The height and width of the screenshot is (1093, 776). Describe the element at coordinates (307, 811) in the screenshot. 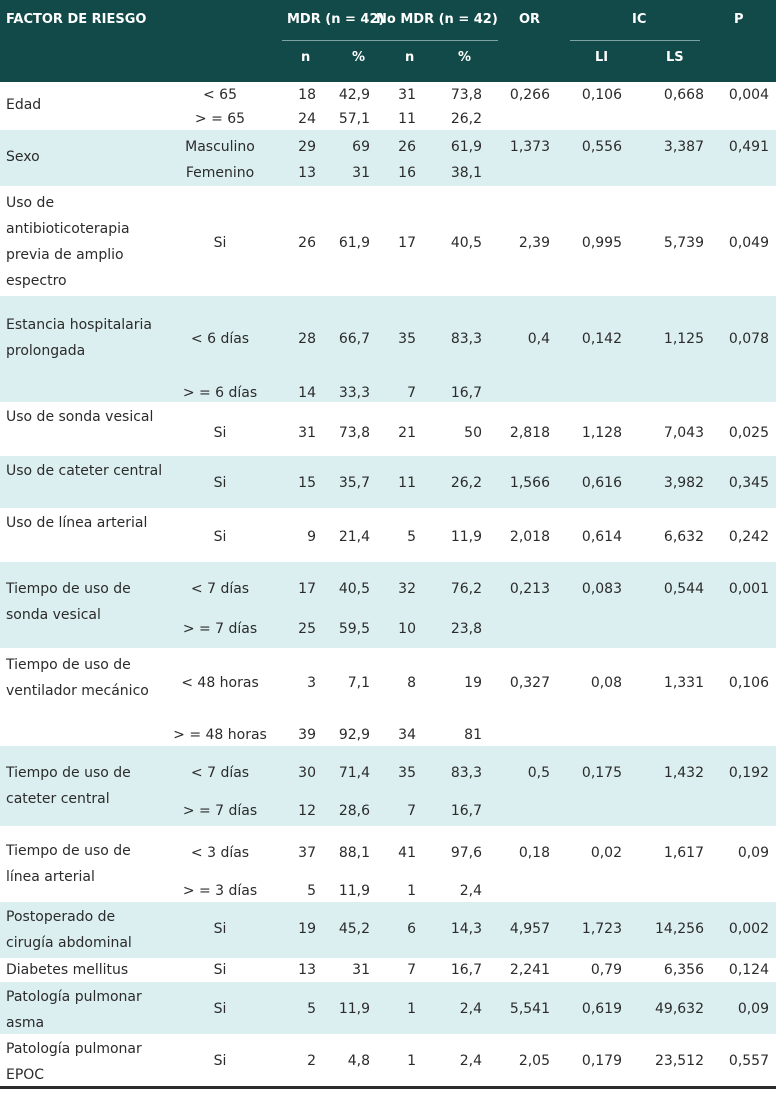

I see `mdr-n-cell: 12` at that location.